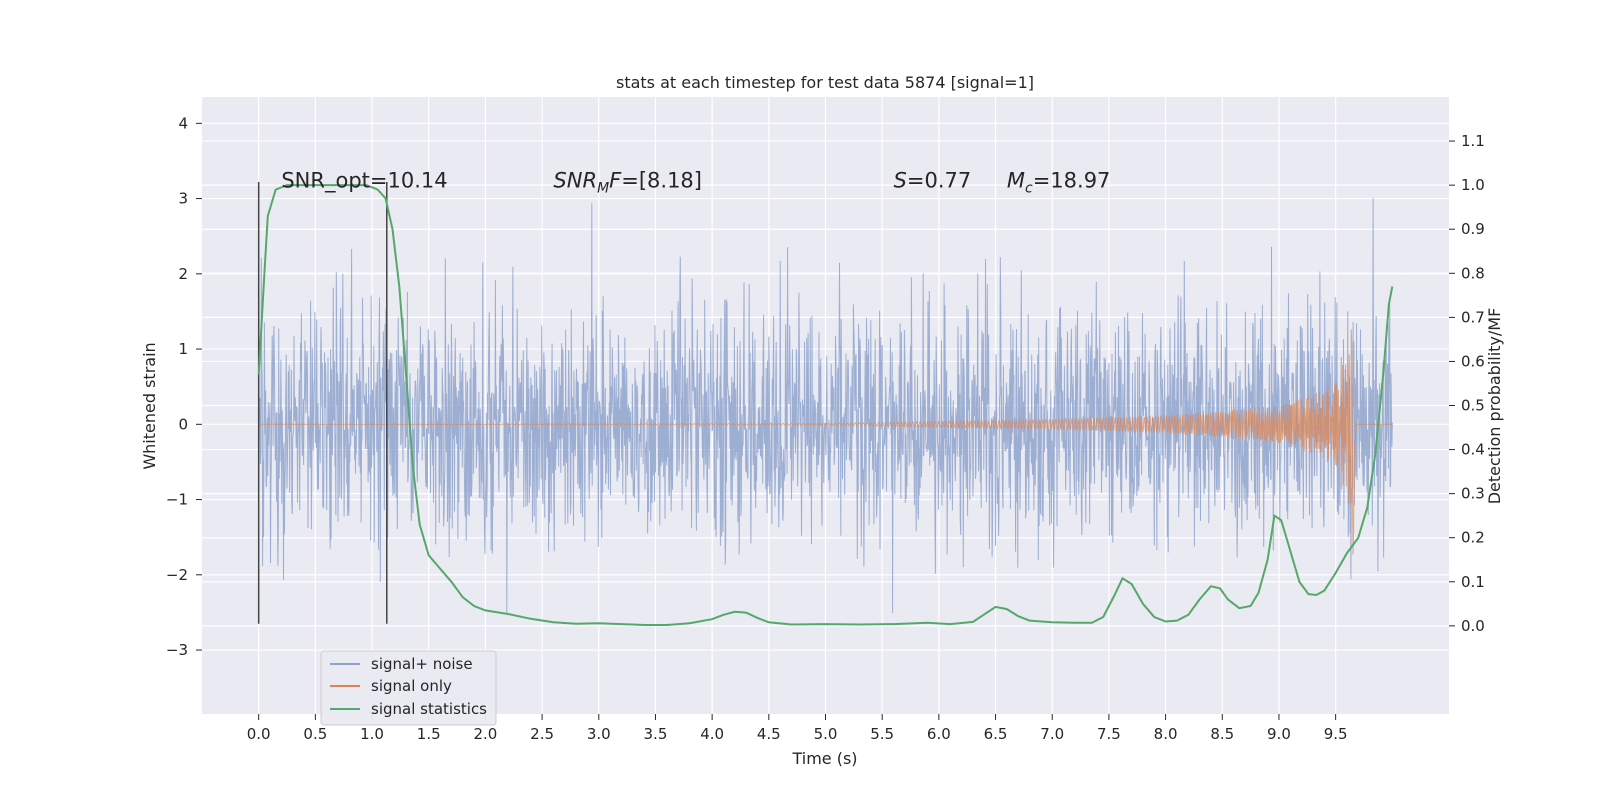 This screenshot has width=1600, height=800. I want to click on x-tick-label: 6.0, so click(939, 734).